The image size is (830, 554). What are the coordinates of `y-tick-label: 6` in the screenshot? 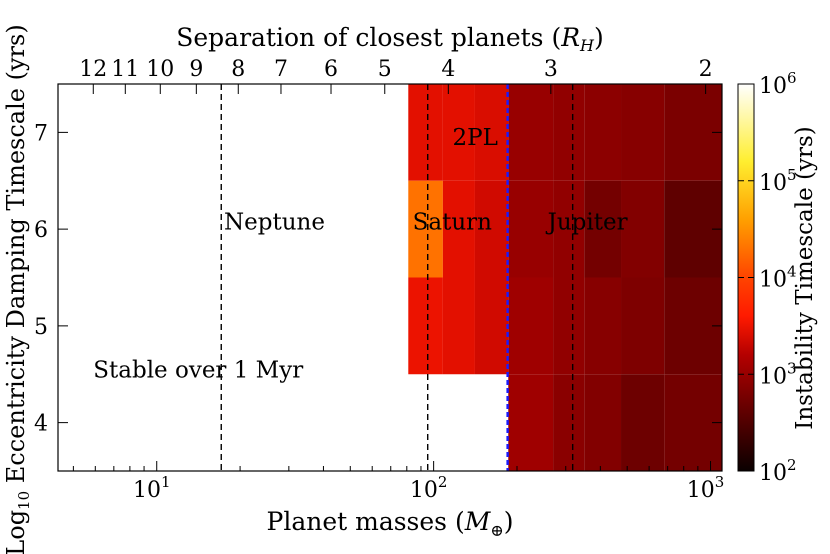 It's located at (41, 230).